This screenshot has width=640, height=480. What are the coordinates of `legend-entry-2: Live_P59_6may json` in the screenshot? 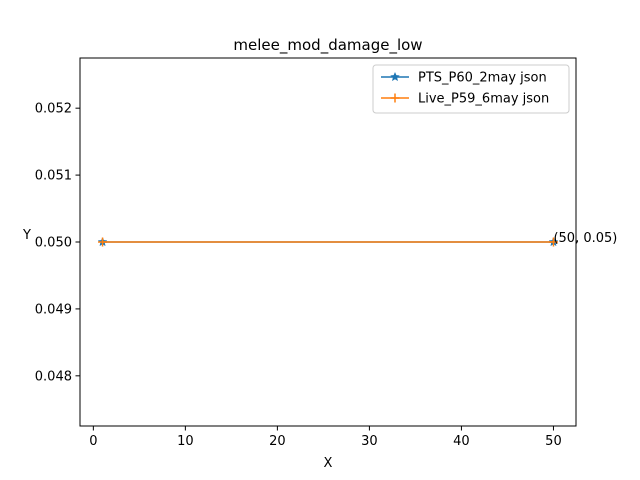 It's located at (483, 99).